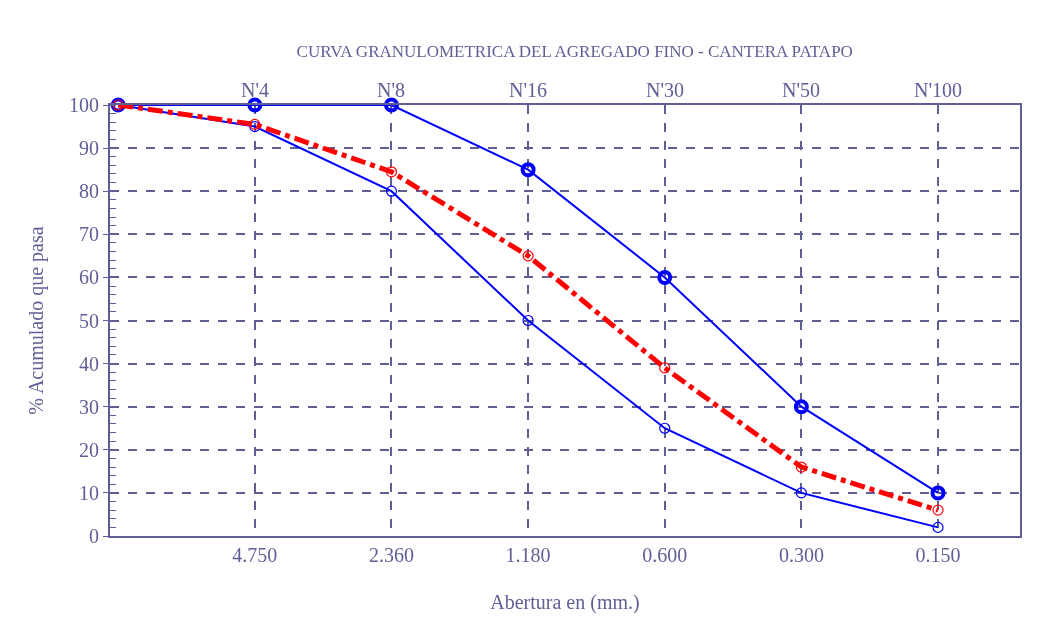 This screenshot has height=641, width=1045. I want to click on x-tick-label: 0.300, so click(801, 555).